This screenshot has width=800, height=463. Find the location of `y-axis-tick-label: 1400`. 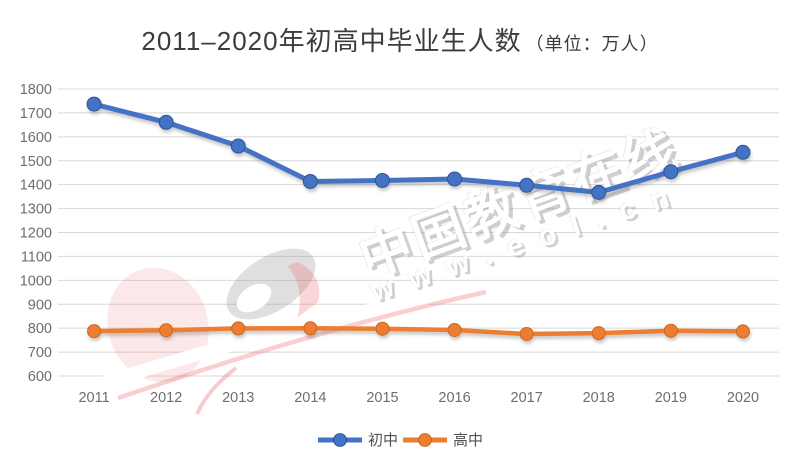

y-axis-tick-label: 1400 is located at coordinates (36, 186).